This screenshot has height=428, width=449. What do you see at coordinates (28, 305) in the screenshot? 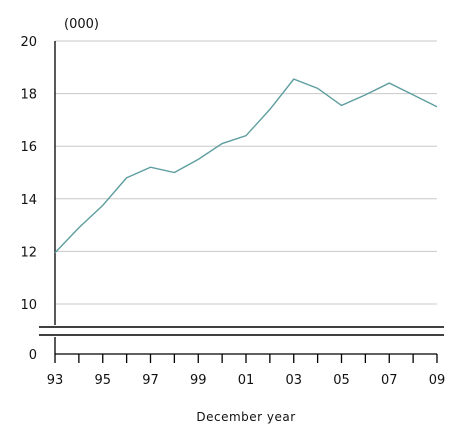
I see `y-tick-label: 10` at bounding box center [28, 305].